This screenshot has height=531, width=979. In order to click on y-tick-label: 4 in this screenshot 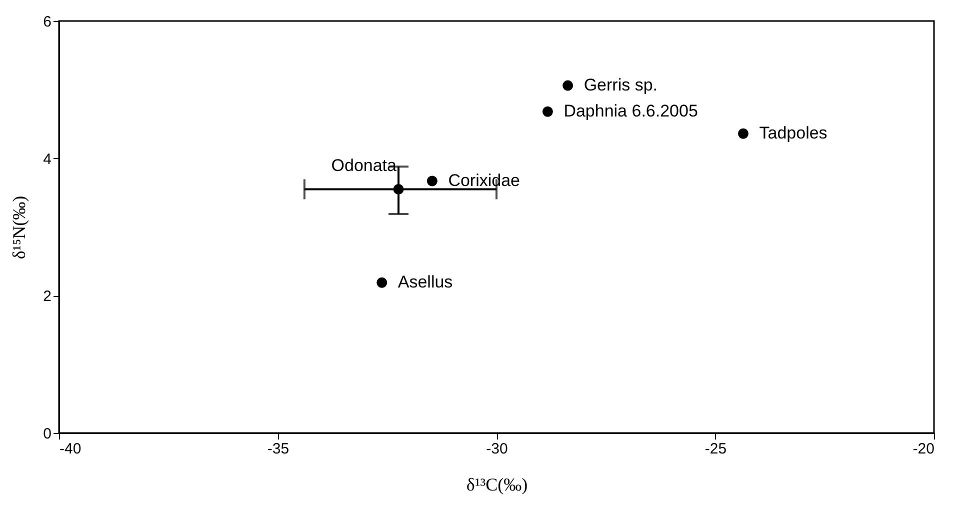, I will do `click(47, 159)`.